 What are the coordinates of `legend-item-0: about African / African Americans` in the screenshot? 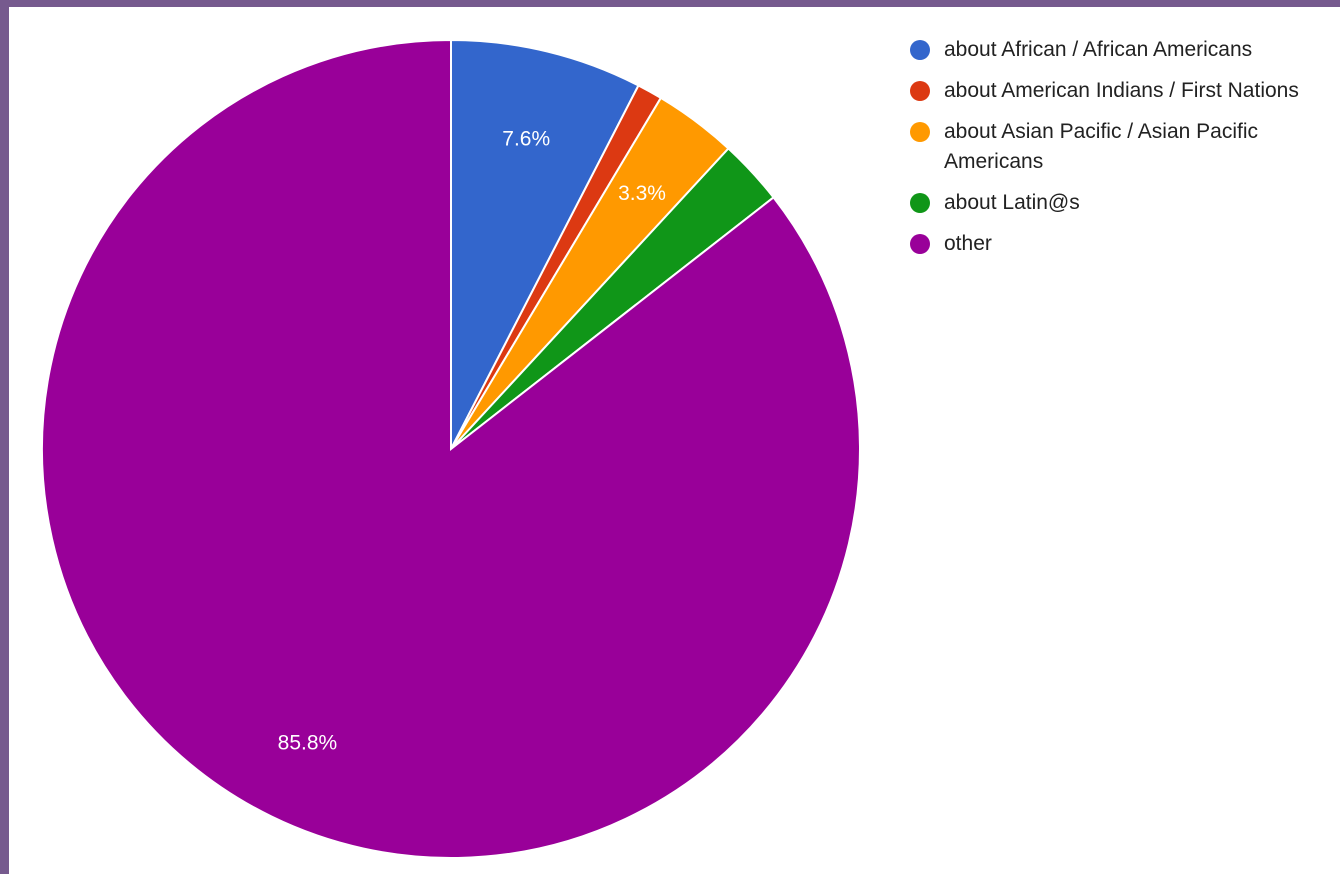 It's located at (1123, 50).